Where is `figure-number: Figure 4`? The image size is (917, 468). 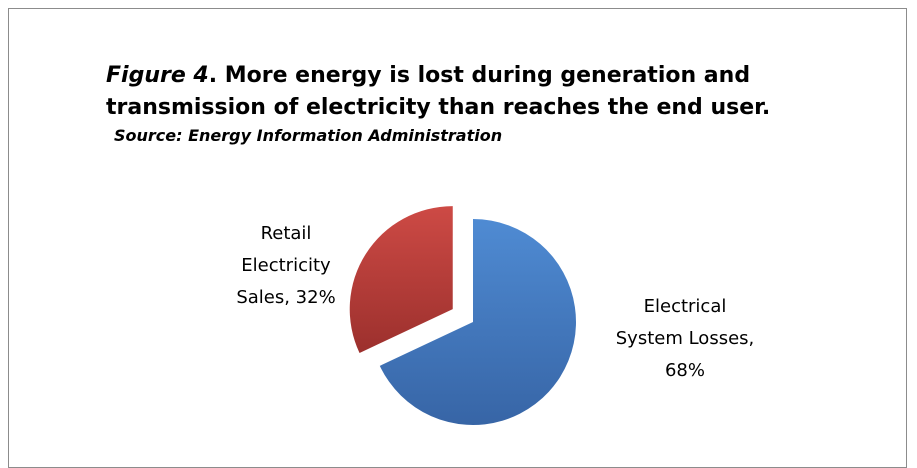
figure-number: Figure 4 is located at coordinates (157, 75).